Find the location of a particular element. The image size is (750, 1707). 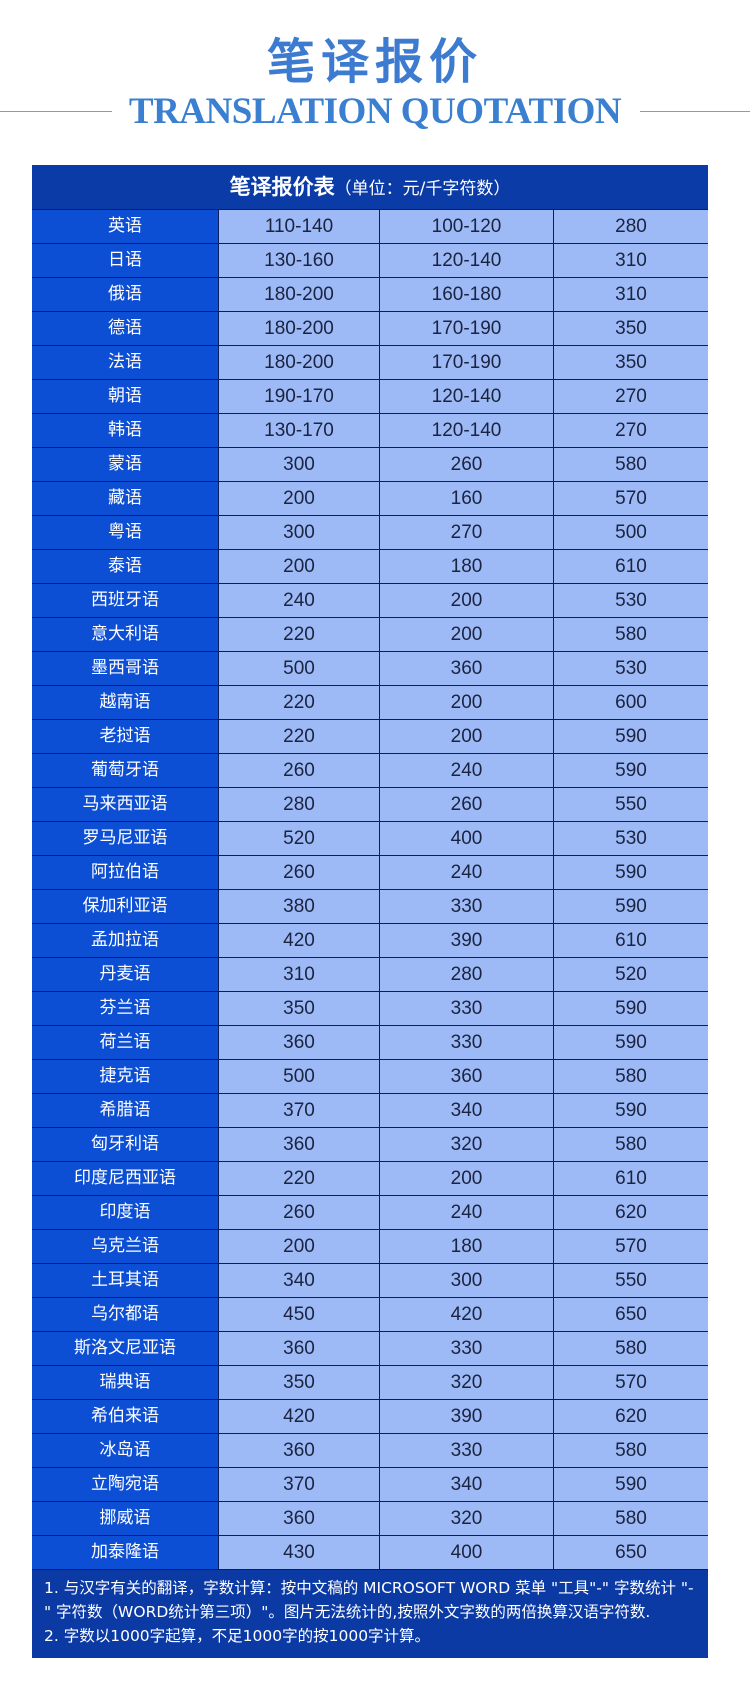

price-cell: 100-120 is located at coordinates (466, 226).